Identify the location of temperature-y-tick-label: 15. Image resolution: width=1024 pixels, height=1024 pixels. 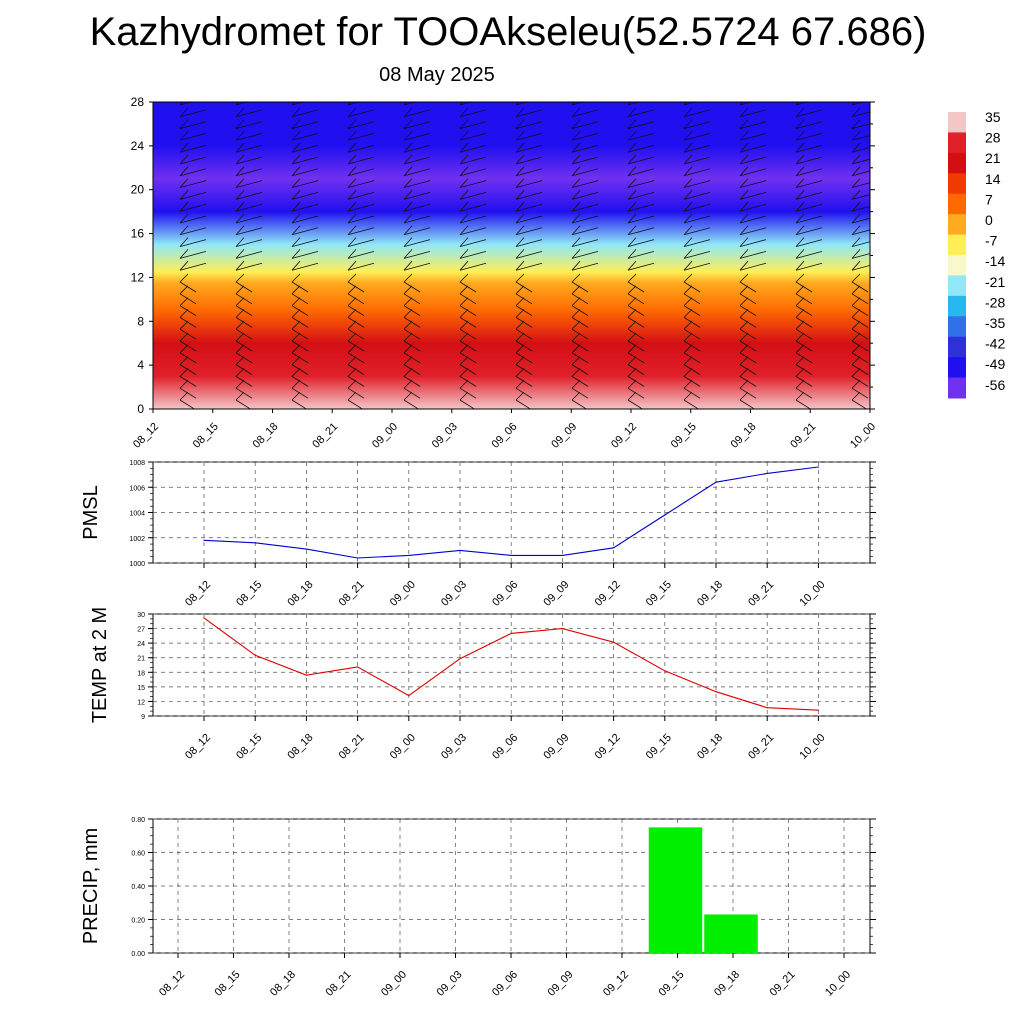
(141, 688).